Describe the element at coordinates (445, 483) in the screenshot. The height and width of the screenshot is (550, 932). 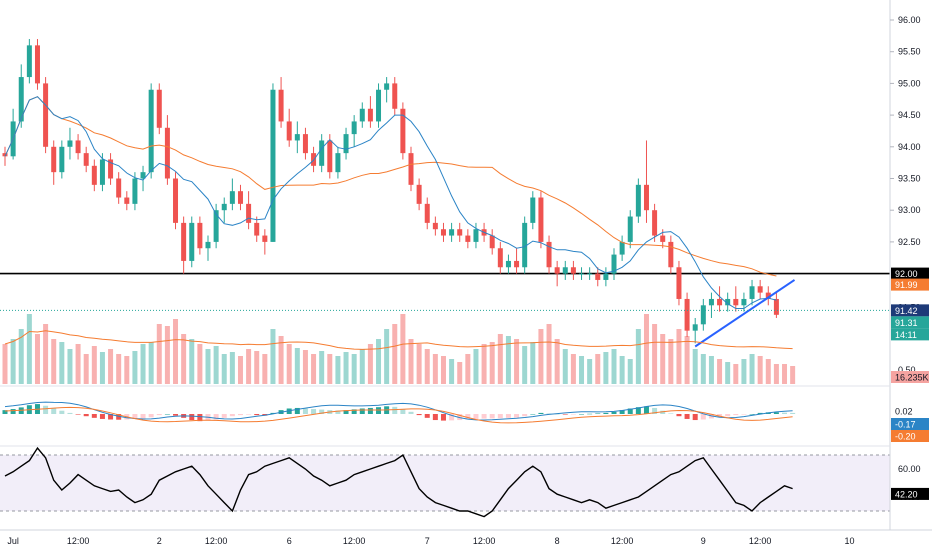
I see `rsi-band` at that location.